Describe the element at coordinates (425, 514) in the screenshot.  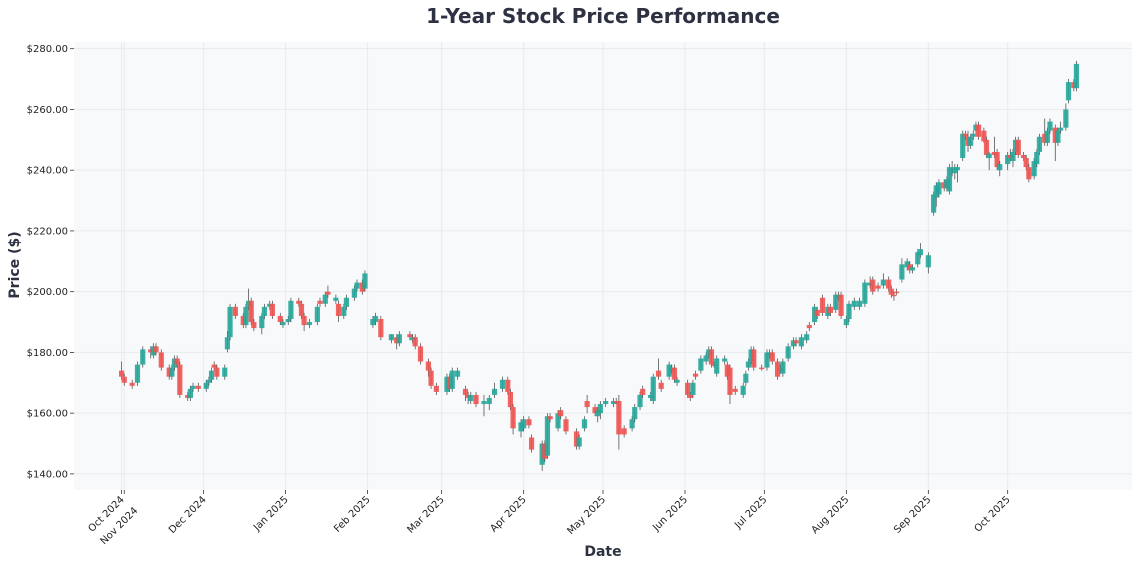
I see `x-tick-label: Mar 2025` at that location.